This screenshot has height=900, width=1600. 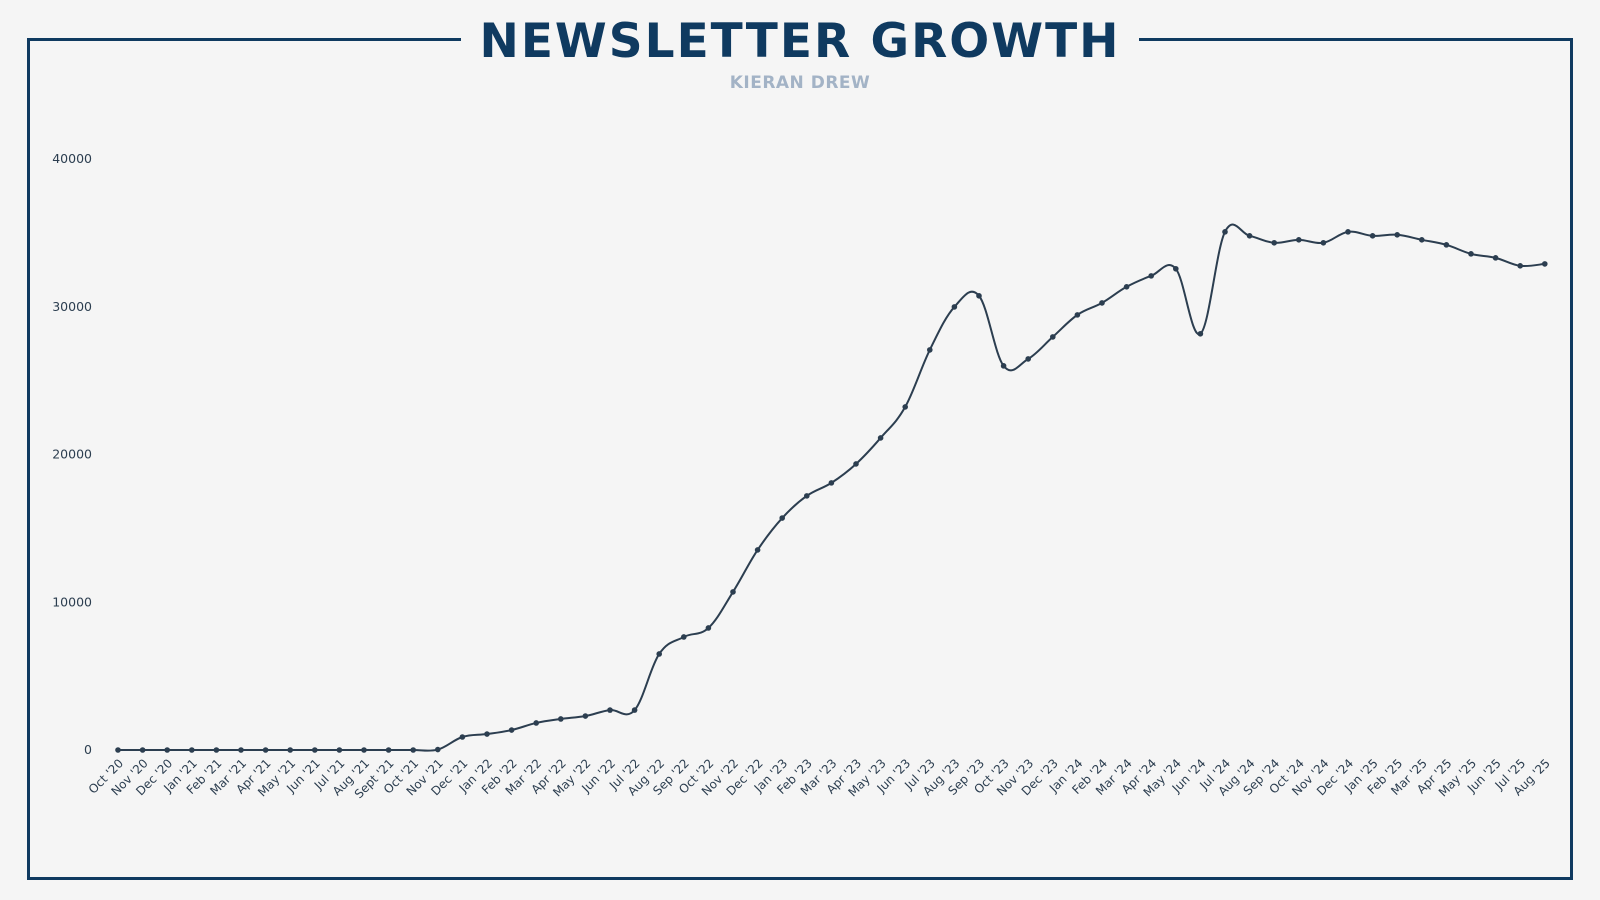 I want to click on y-tick-label: 10000, so click(x=72, y=601).